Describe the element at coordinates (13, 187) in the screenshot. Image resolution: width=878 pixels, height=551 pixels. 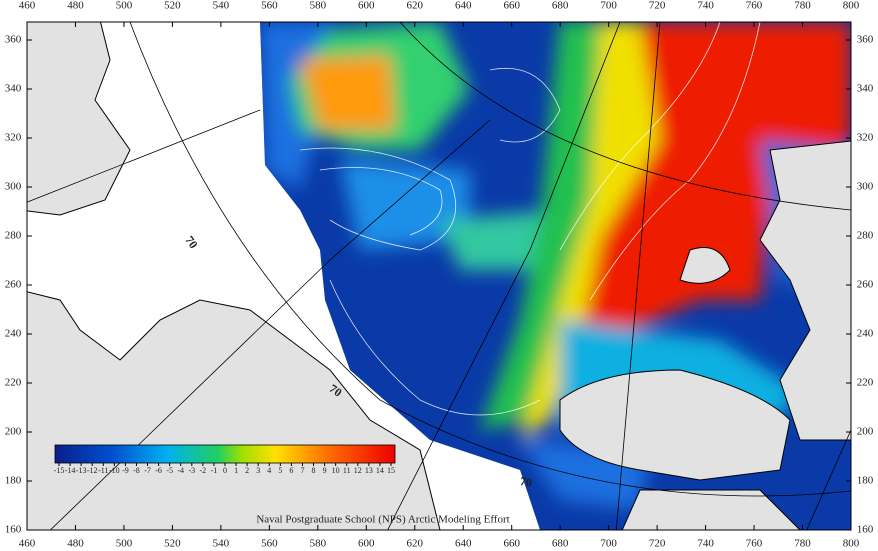
I see `y-tick-label-left: 300` at that location.